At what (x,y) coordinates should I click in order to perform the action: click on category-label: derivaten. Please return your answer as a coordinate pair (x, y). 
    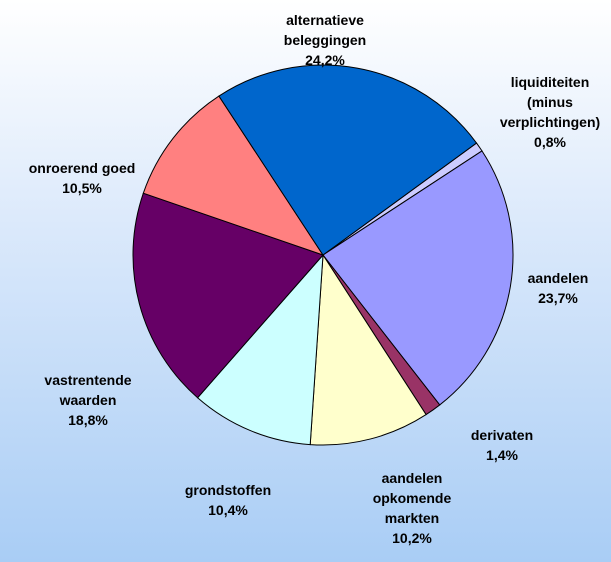
    Looking at the image, I should click on (502, 435).